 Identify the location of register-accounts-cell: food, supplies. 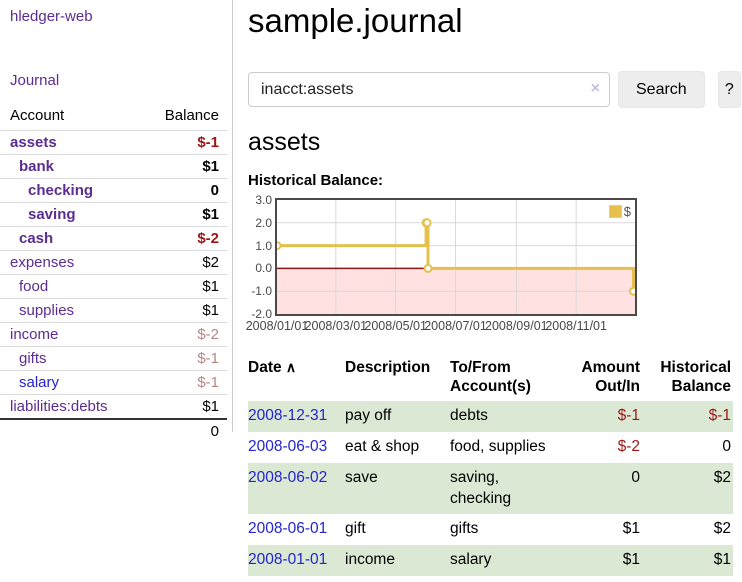
(498, 446).